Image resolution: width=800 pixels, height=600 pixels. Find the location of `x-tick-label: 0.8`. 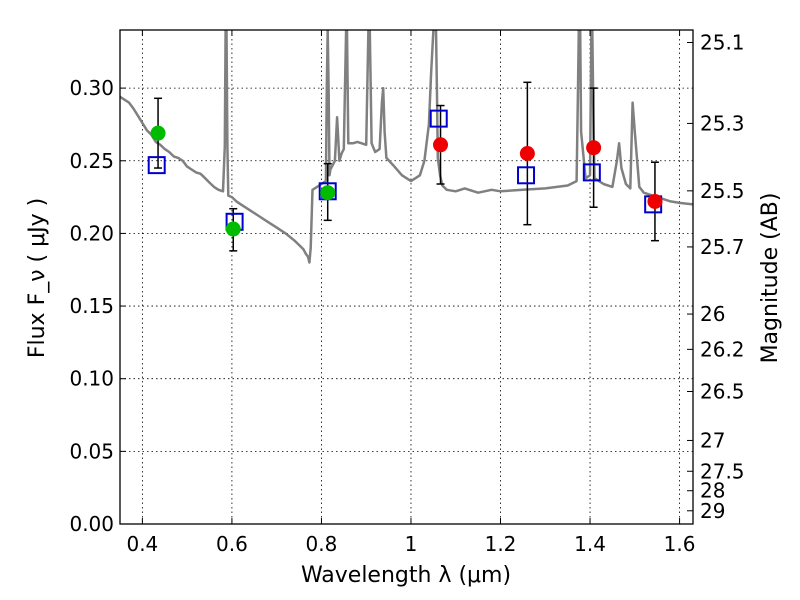

x-tick-label: 0.8 is located at coordinates (322, 544).